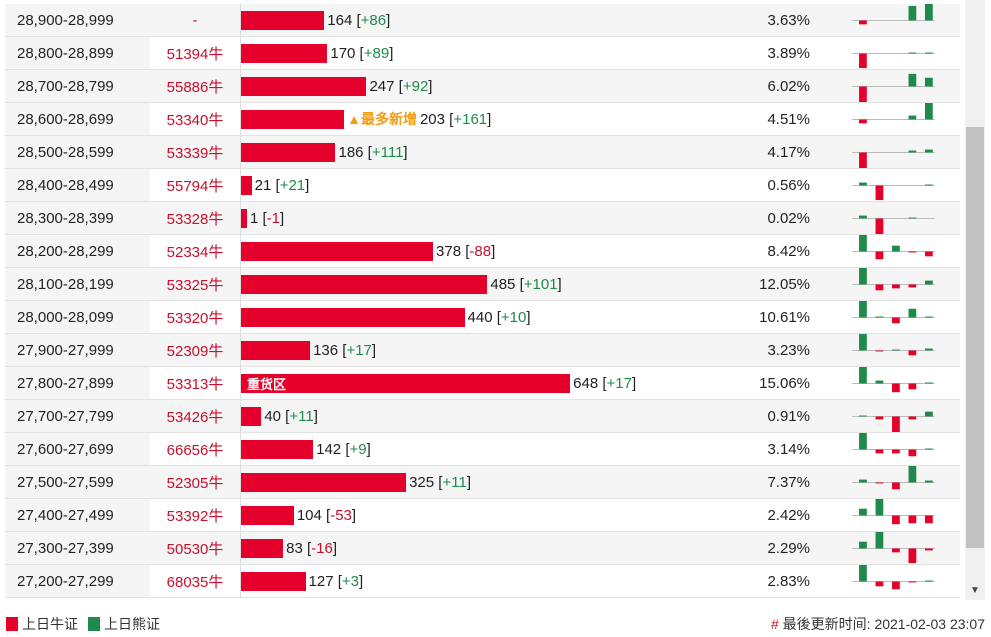  I want to click on percent: 15.06%, so click(784, 383).